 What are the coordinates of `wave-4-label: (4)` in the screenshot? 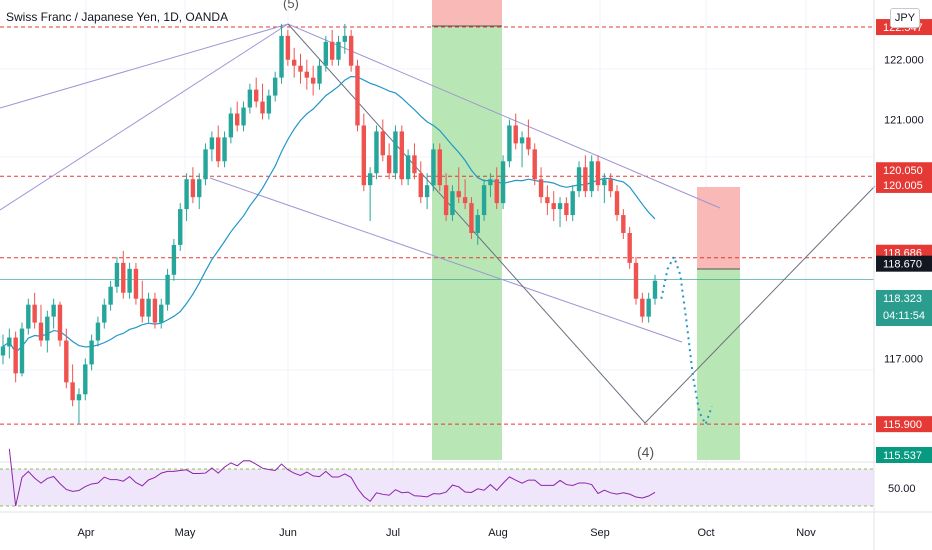 It's located at (645, 452).